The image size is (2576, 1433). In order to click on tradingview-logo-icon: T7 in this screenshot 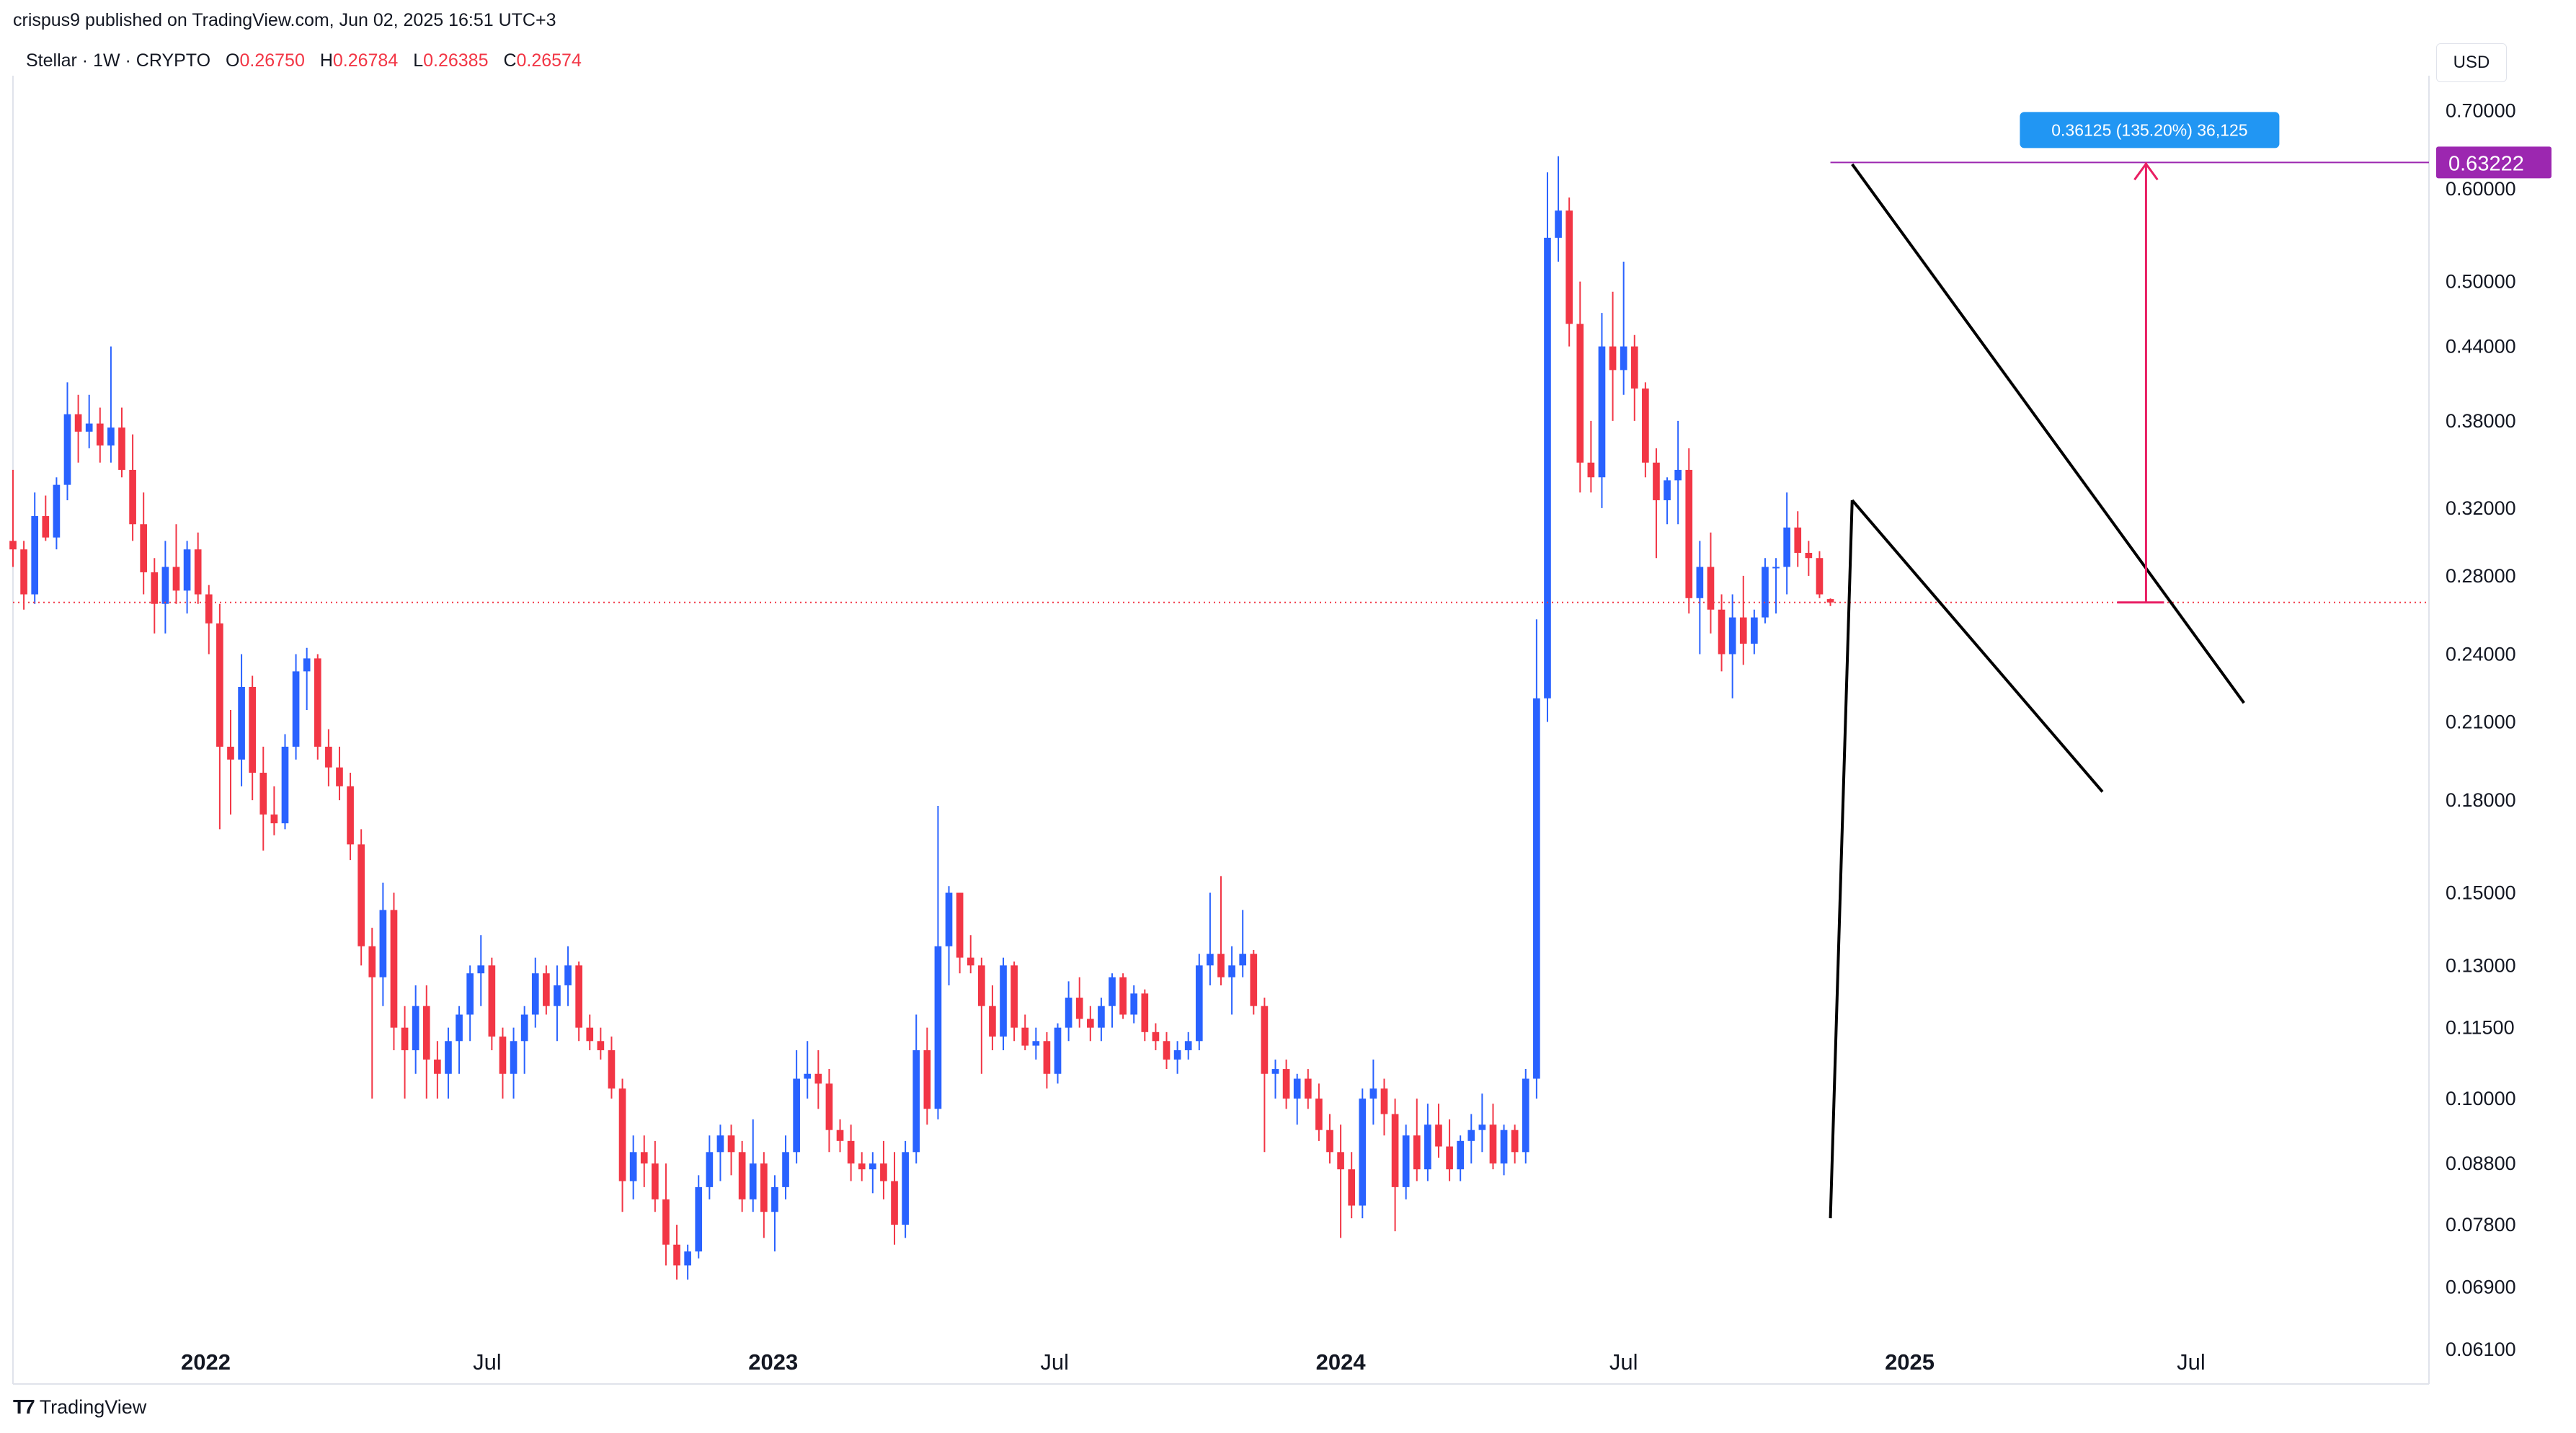, I will do `click(24, 1407)`.